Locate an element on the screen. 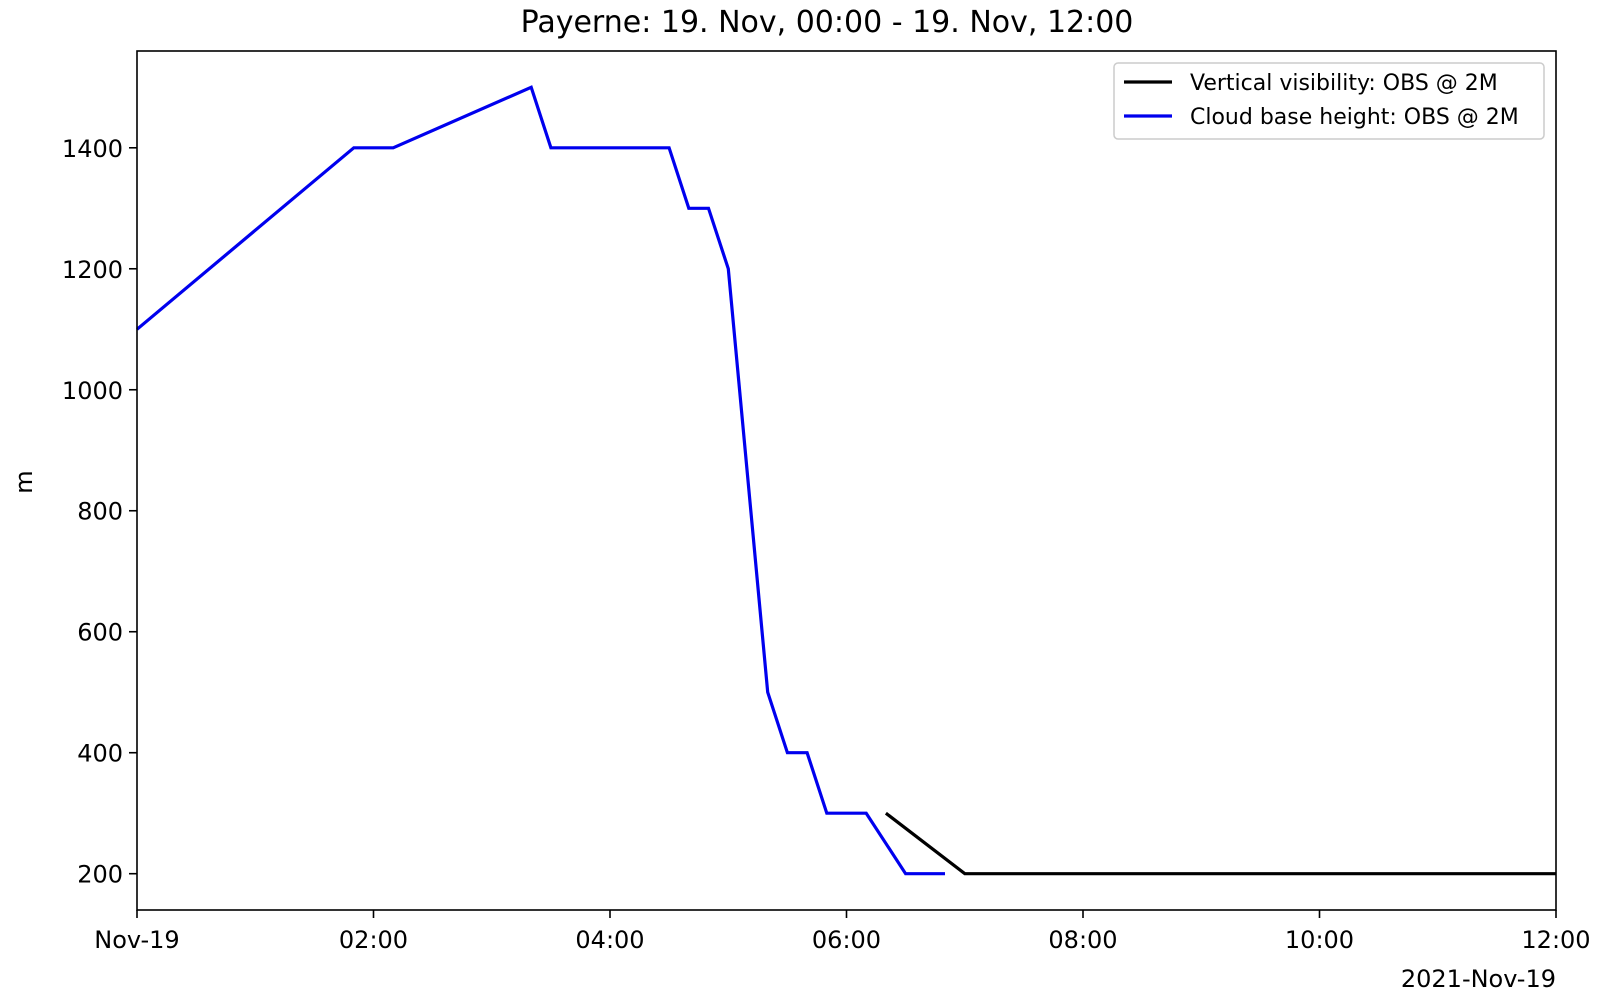 The height and width of the screenshot is (1000, 1600). y-tick-label: 800 is located at coordinates (100, 512).